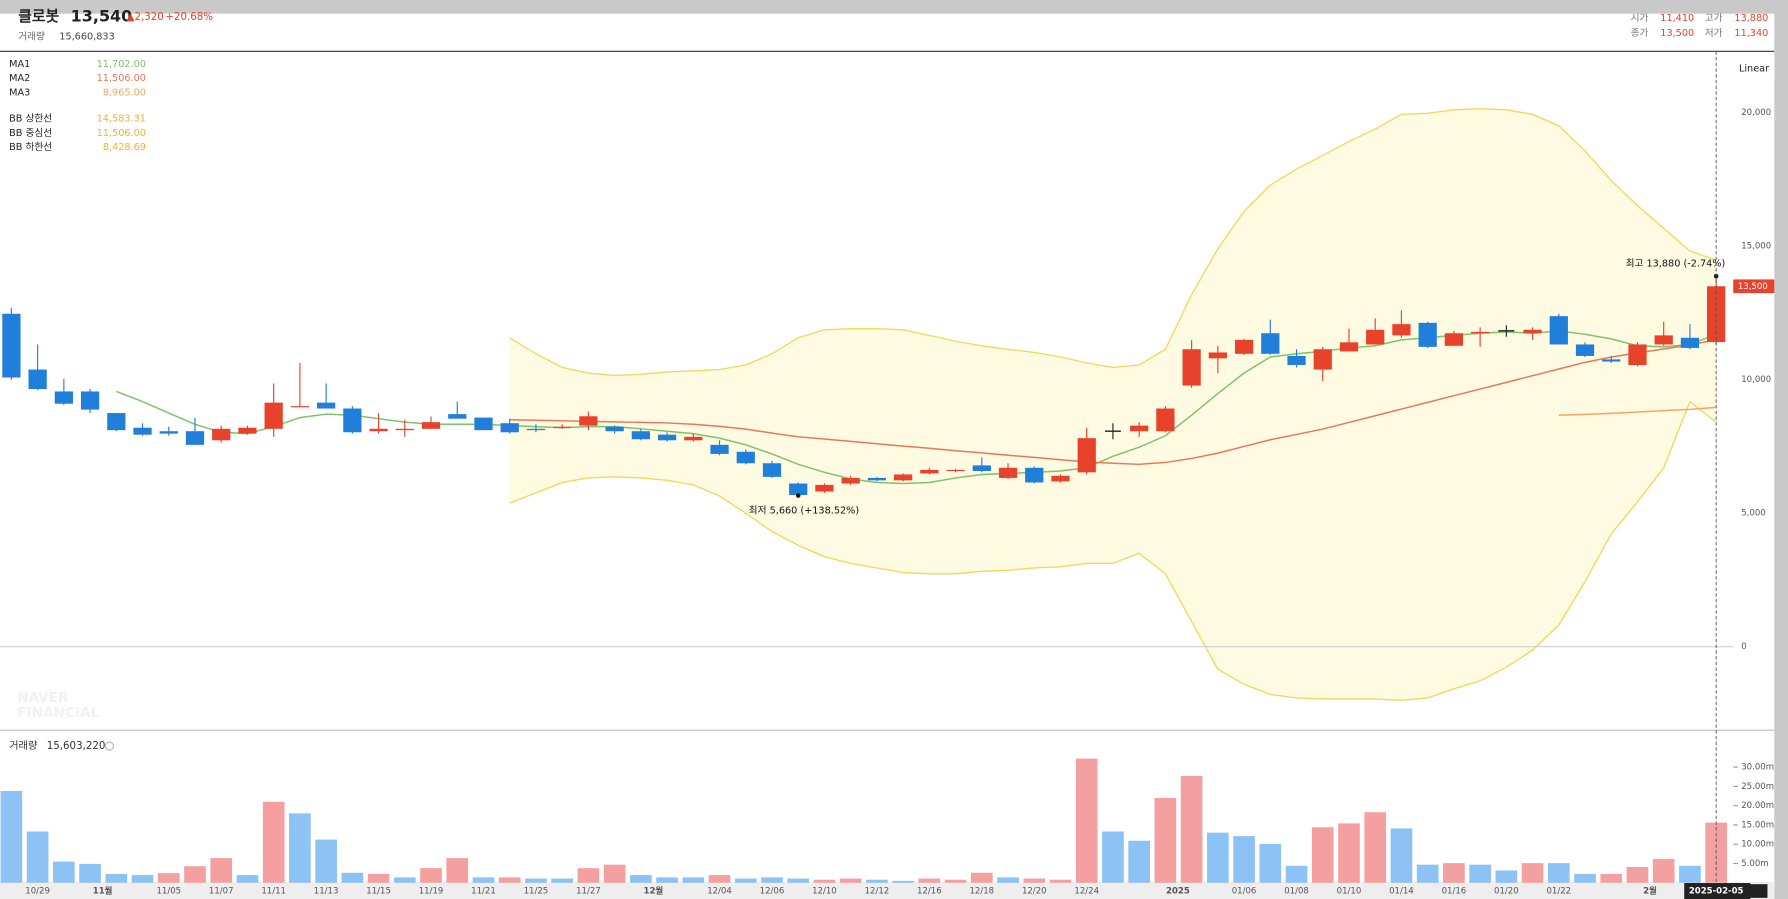 This screenshot has height=899, width=1788. I want to click on watermark: FINANCIAL, so click(58, 713).